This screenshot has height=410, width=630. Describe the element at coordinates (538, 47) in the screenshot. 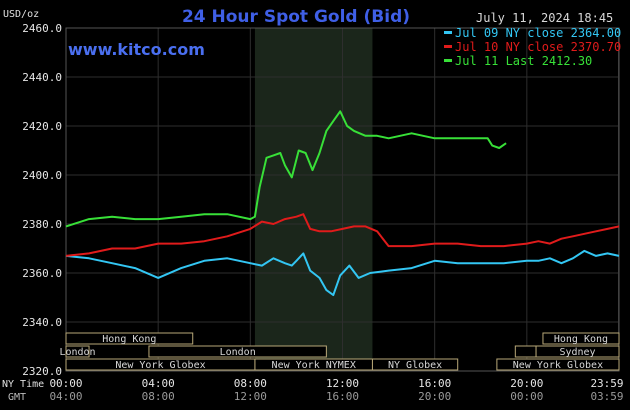

I see `legend-label: Jul 10 NY close 2370.70` at that location.